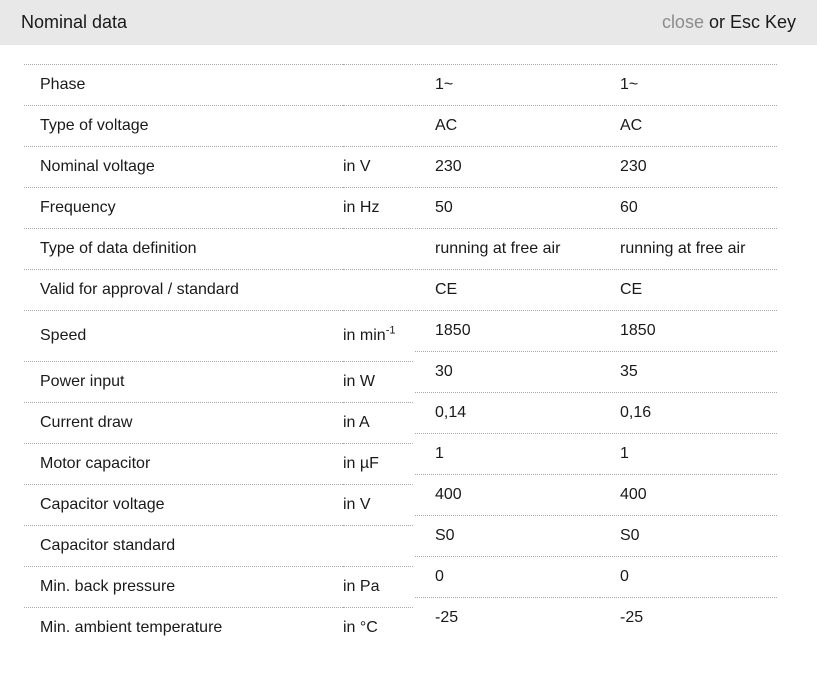 The height and width of the screenshot is (681, 817). I want to click on row-value-2: 230, so click(688, 167).